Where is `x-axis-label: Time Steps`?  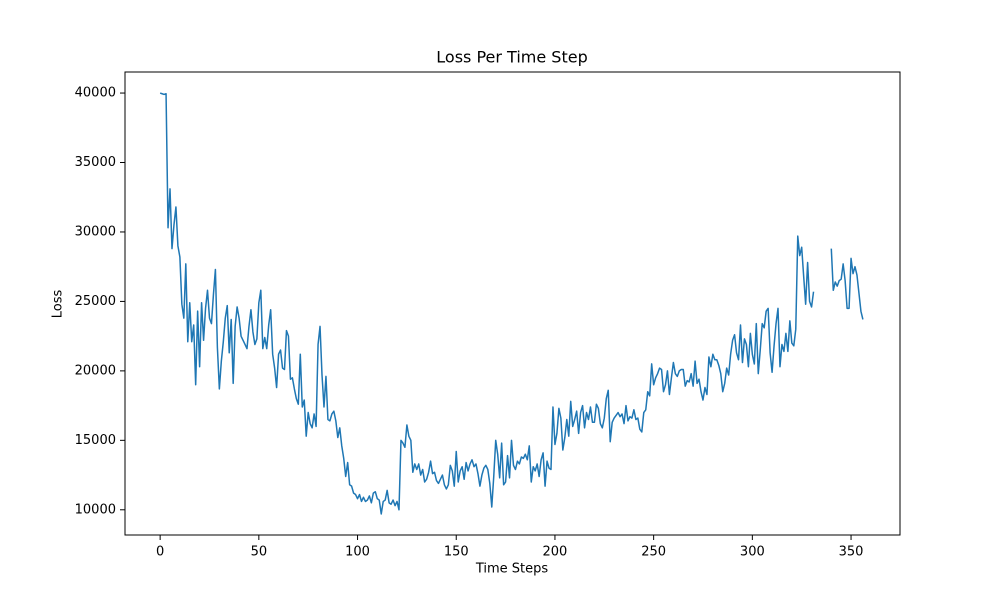 x-axis-label: Time Steps is located at coordinates (512, 569).